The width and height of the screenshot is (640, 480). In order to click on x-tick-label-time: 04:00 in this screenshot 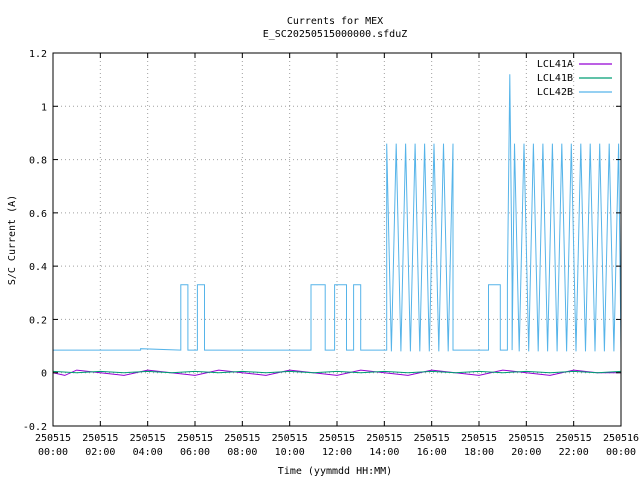, I will do `click(148, 452)`.